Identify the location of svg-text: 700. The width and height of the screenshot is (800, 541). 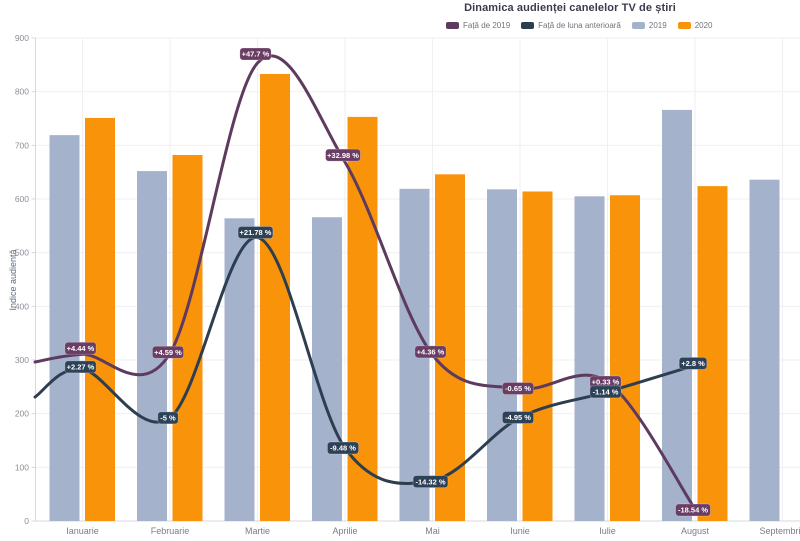
(22, 145).